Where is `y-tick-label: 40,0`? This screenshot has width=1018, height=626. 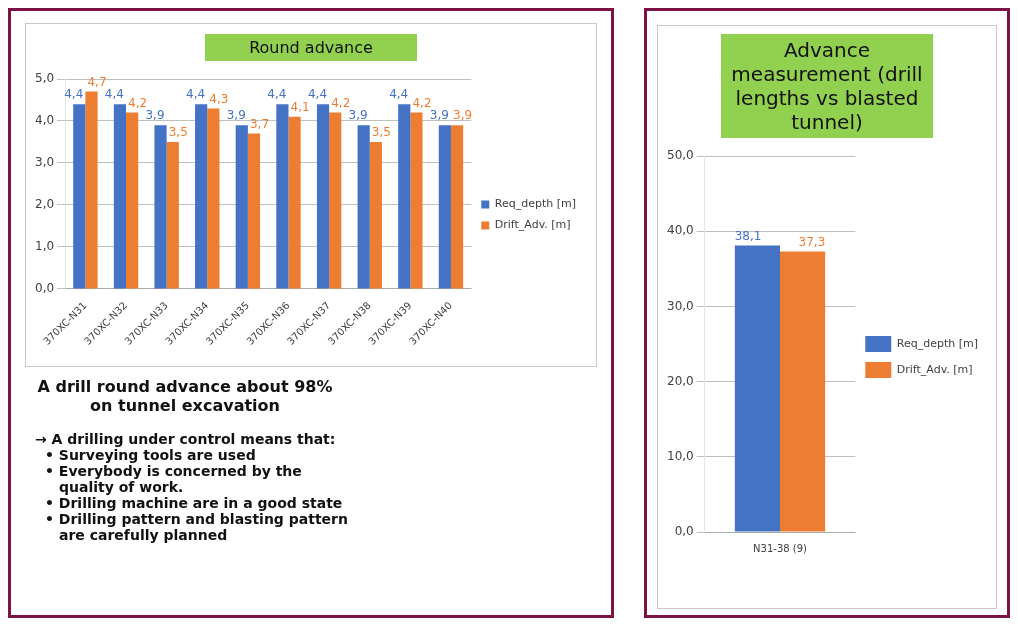
y-tick-label: 40,0 is located at coordinates (680, 230).